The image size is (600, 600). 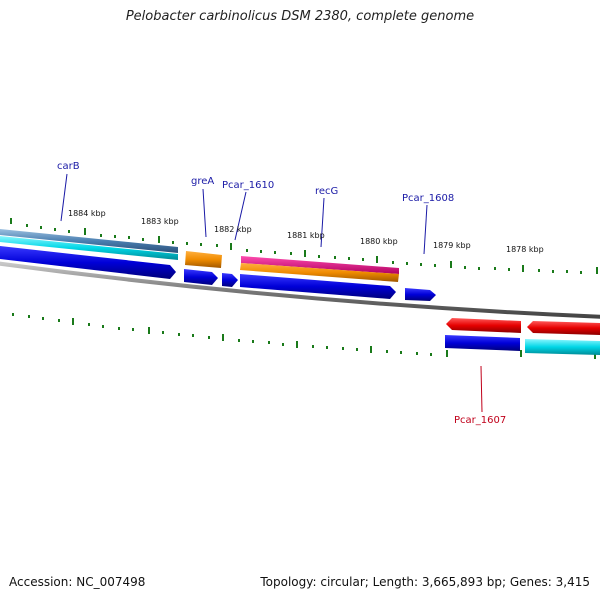 I want to click on greA-cds-arrow, so click(x=201, y=277).